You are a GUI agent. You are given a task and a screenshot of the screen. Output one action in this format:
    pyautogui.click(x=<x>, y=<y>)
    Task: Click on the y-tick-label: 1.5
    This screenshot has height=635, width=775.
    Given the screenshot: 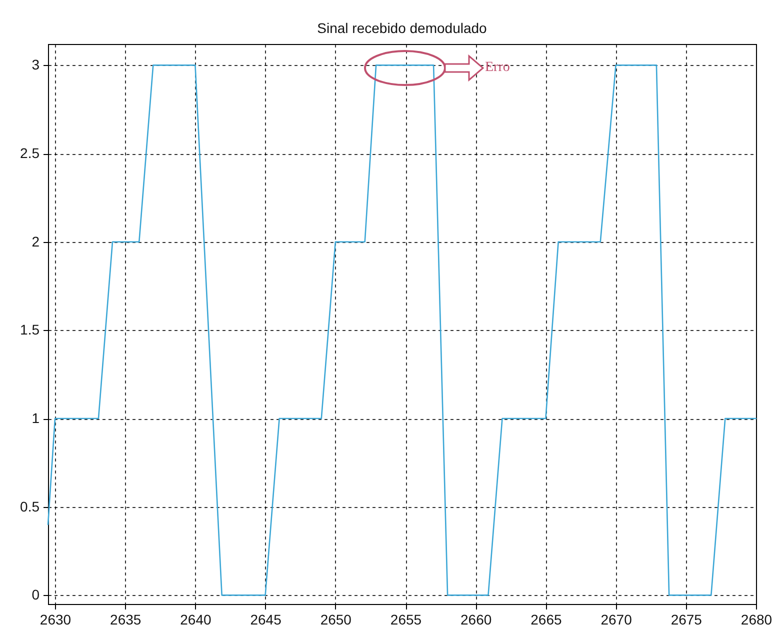 What is the action you would take?
    pyautogui.click(x=30, y=330)
    